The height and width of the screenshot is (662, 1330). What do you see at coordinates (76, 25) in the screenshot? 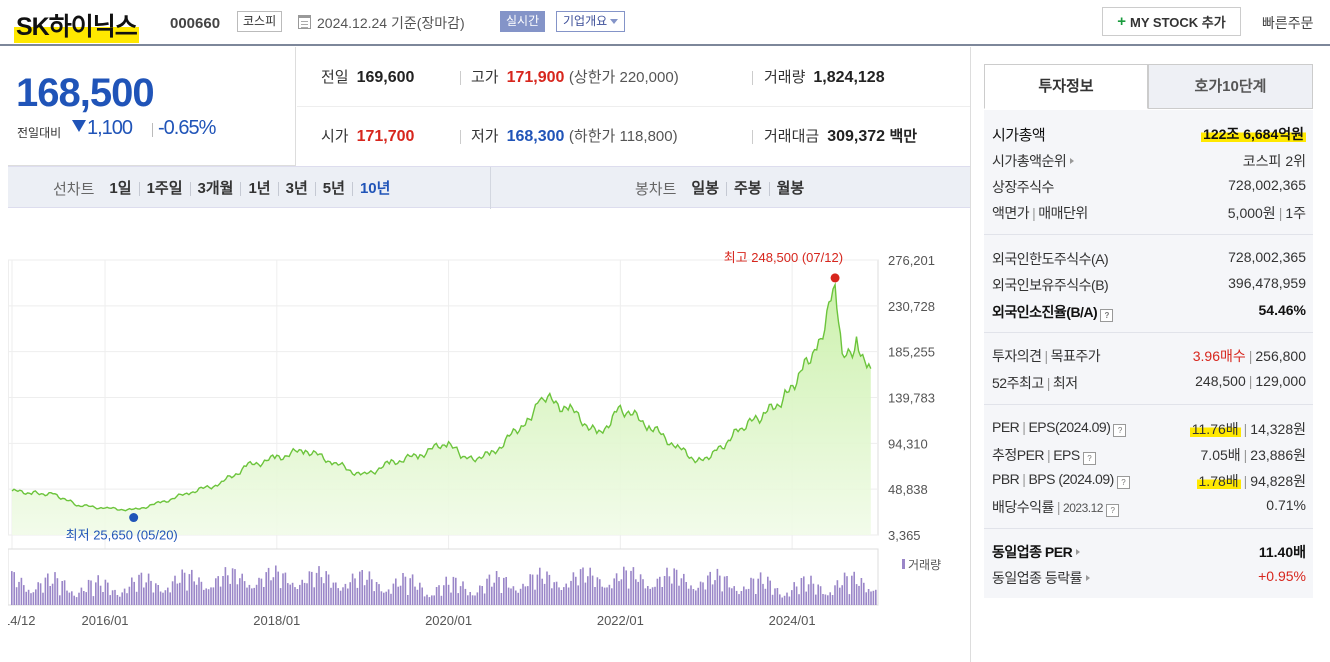
I see `stock-name: SK하이닉스` at bounding box center [76, 25].